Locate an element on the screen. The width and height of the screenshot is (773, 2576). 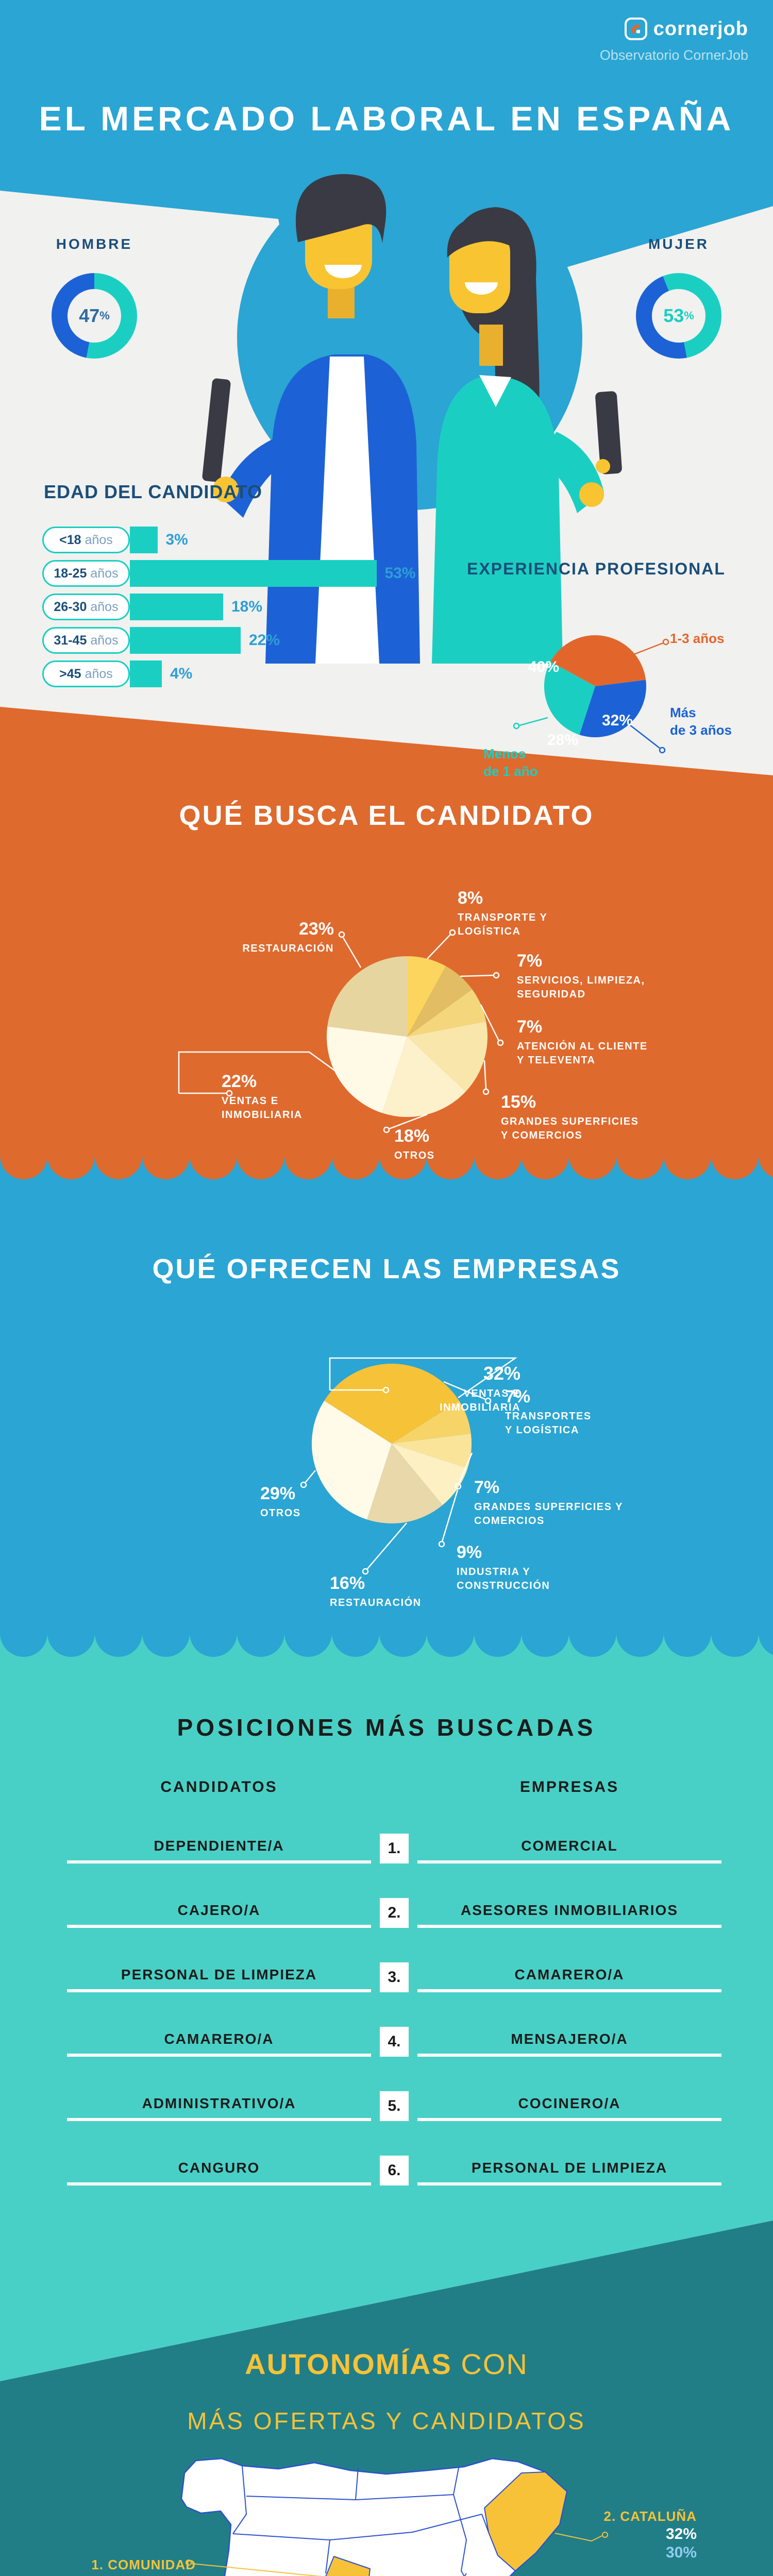
pie-slice-32% is located at coordinates (391, 1403).